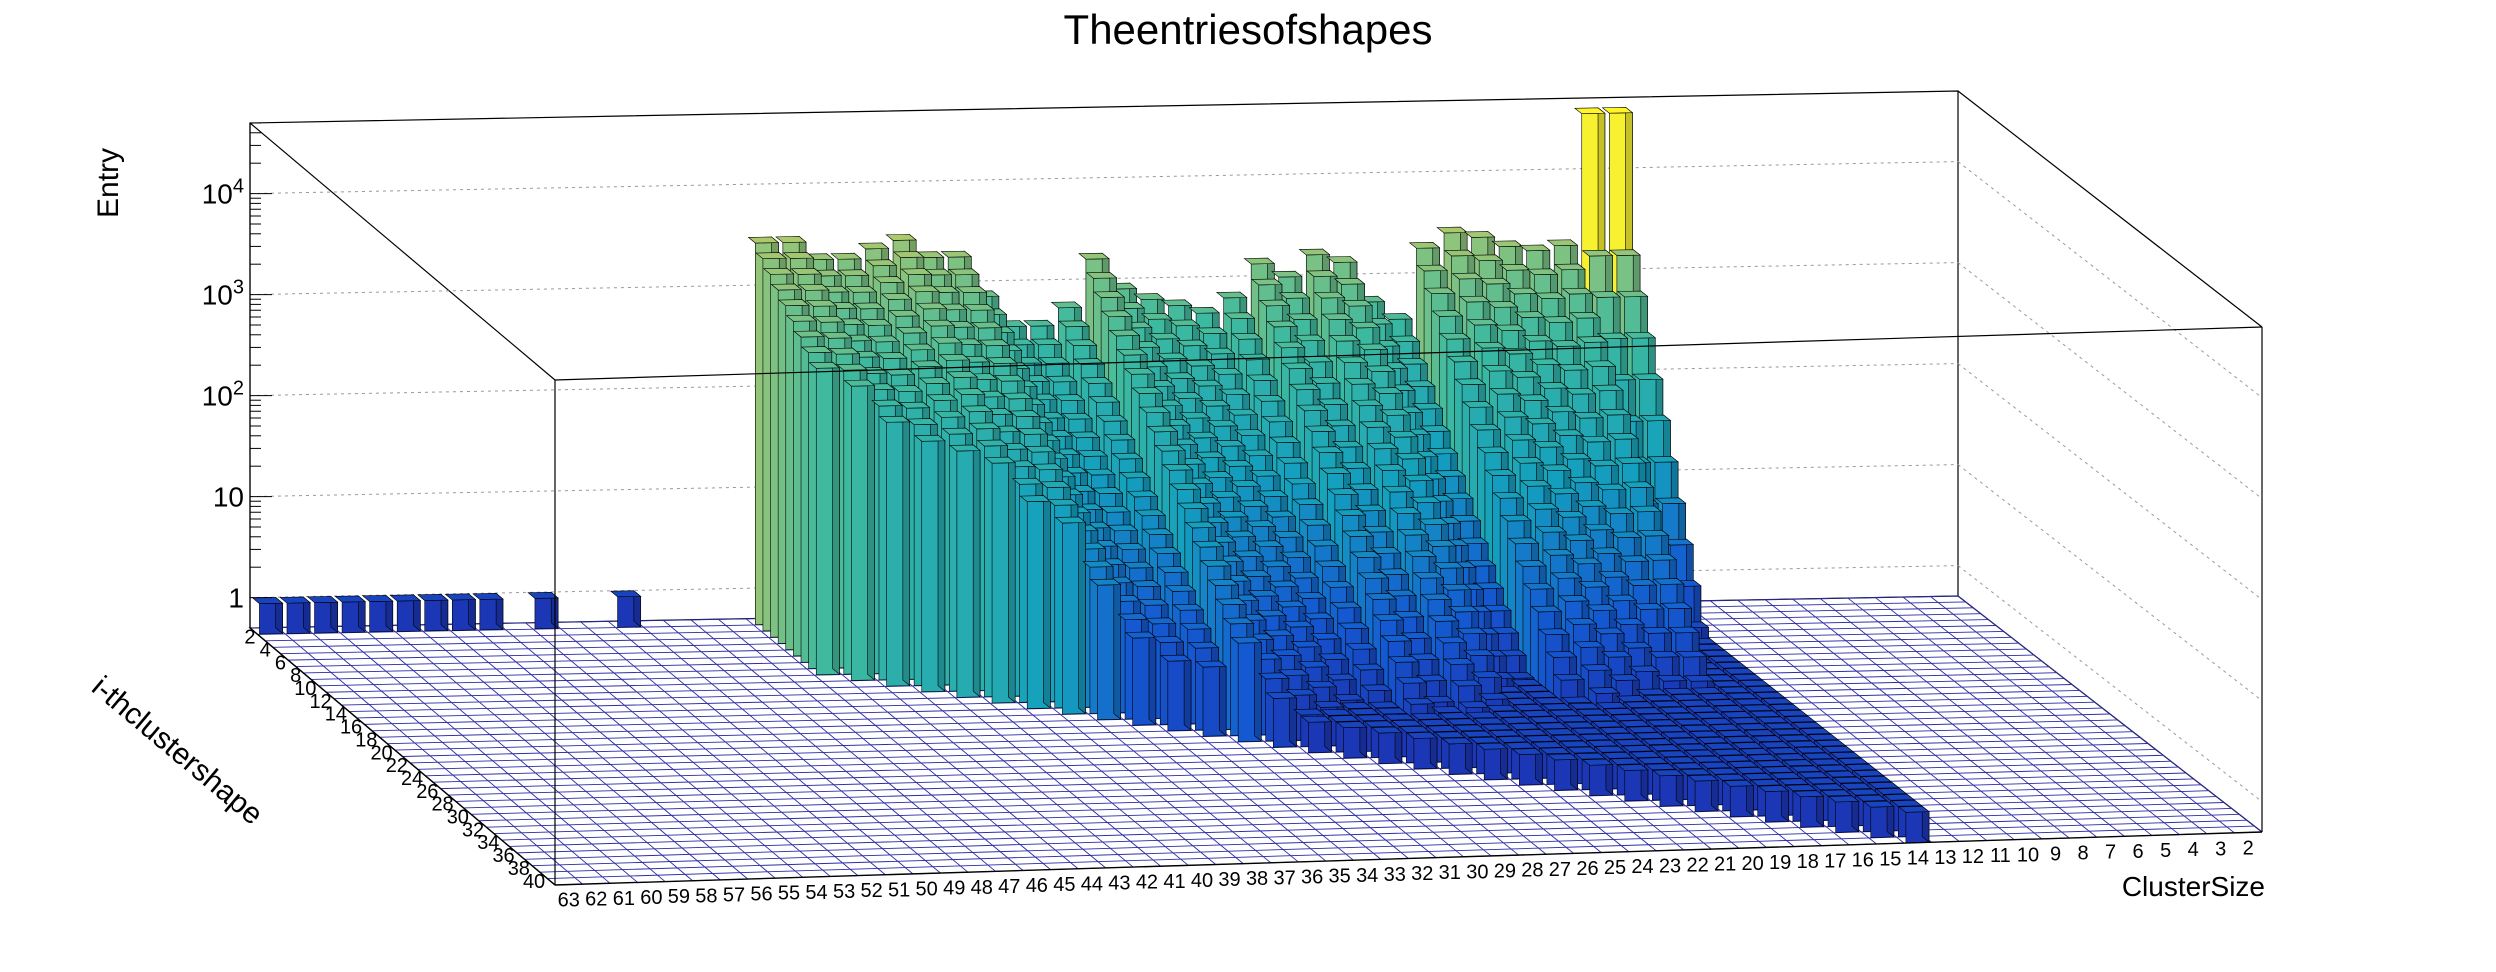 This screenshot has height=972, width=2496. I want to click on x-tick-label: 6, so click(2138, 852).